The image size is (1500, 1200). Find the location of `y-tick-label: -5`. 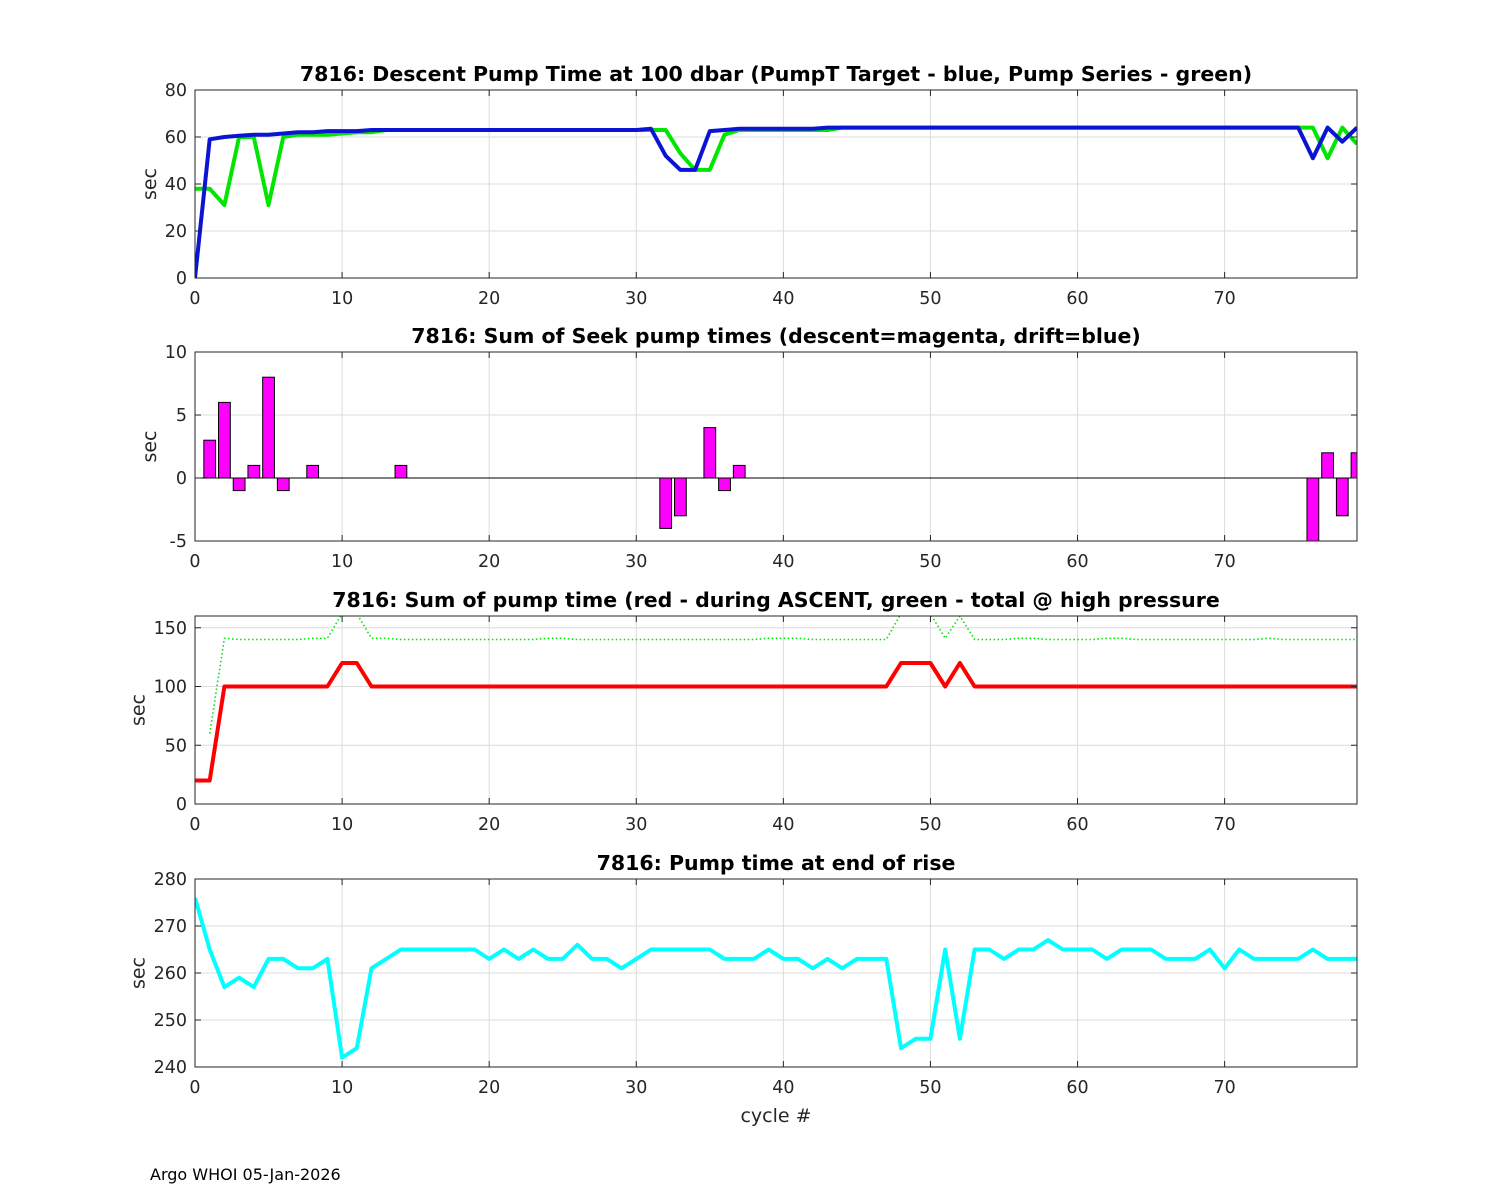

y-tick-label: -5 is located at coordinates (178, 542).